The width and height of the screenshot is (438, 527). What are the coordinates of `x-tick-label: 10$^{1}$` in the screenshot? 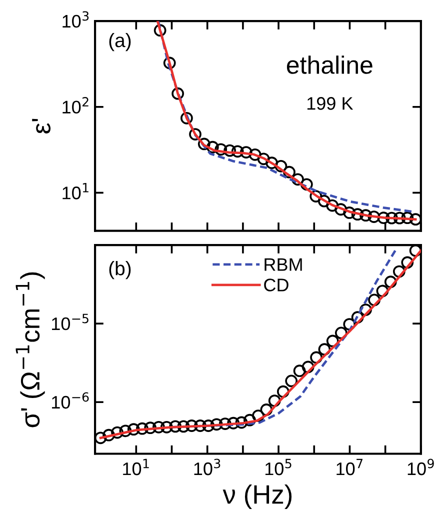 It's located at (136, 467).